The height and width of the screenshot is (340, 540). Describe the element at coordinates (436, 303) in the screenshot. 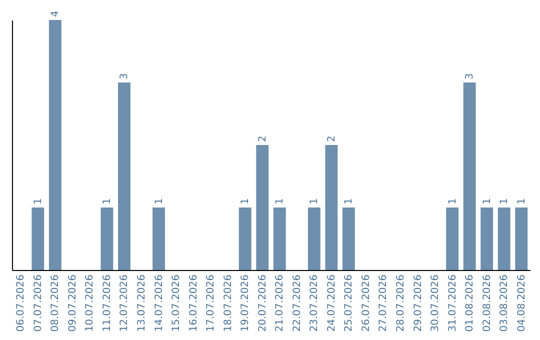

I see `x-tick-label: 30.07.2026` at that location.